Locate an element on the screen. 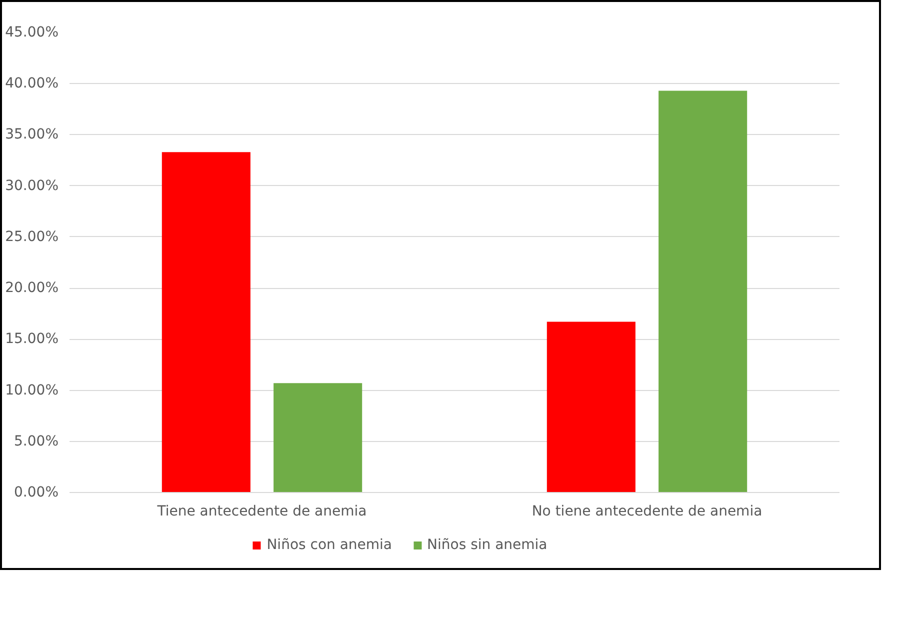 The width and height of the screenshot is (921, 628). y-tick-label: 20.00% is located at coordinates (32, 288).